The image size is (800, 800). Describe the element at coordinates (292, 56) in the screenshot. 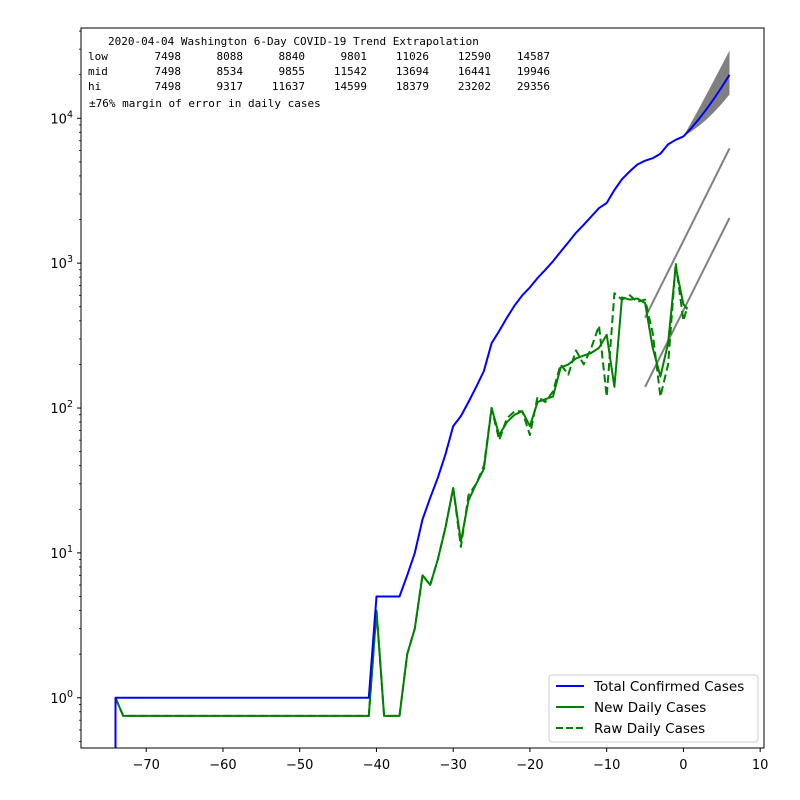

I see `annotation-value: 8840` at that location.